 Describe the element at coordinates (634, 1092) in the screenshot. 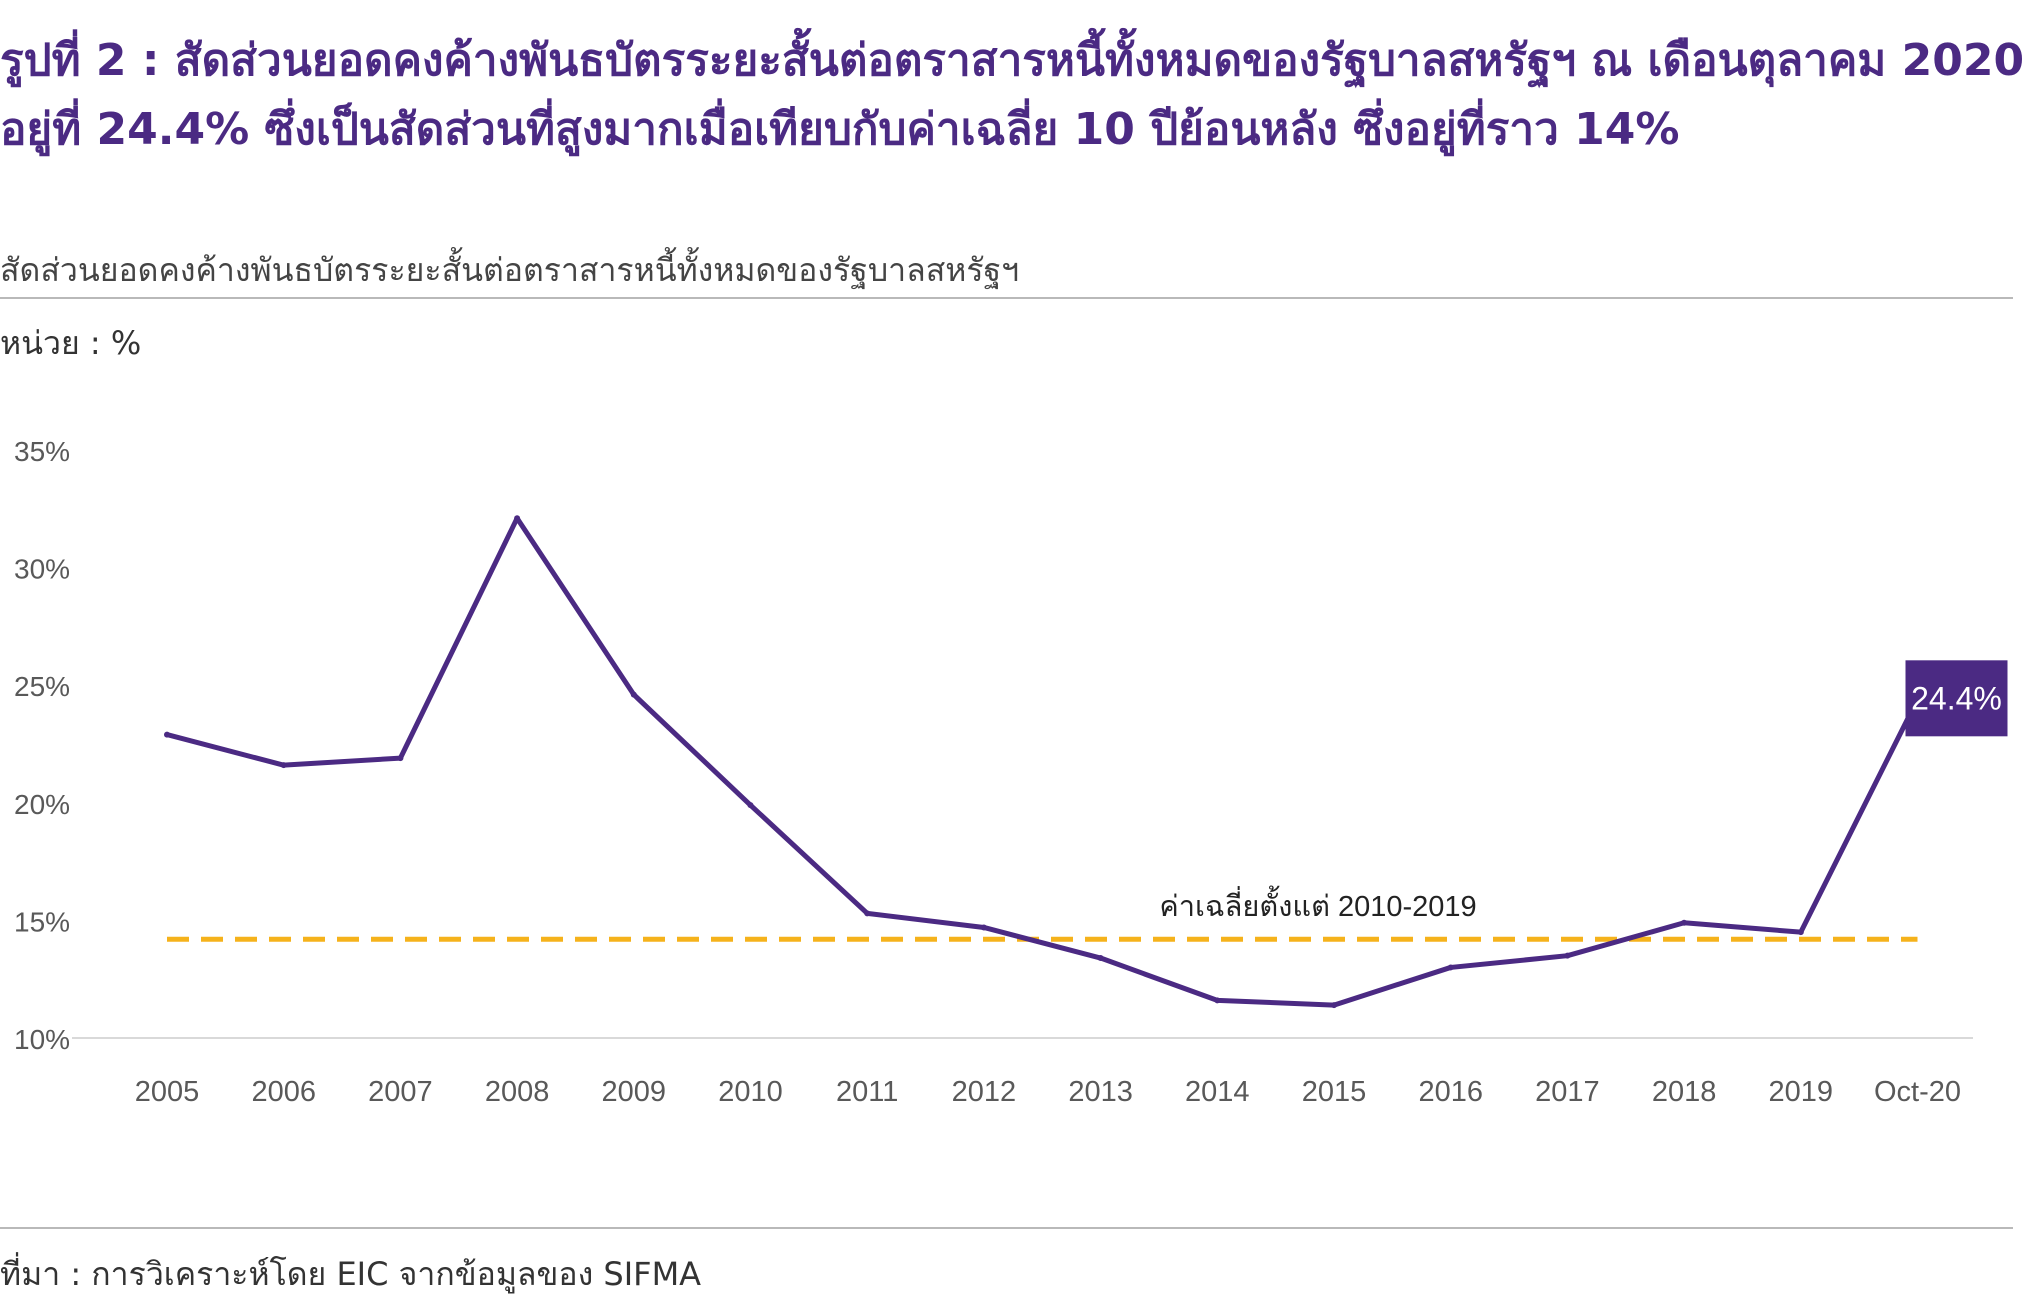

I see `x-tick-label: 2009` at that location.